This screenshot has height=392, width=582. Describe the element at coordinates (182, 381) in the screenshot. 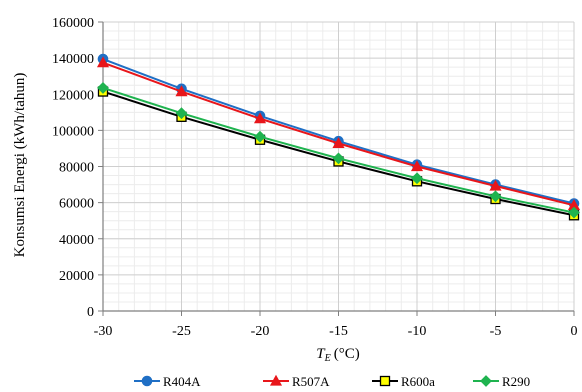

I see `legend-label-r404a: R404A` at that location.